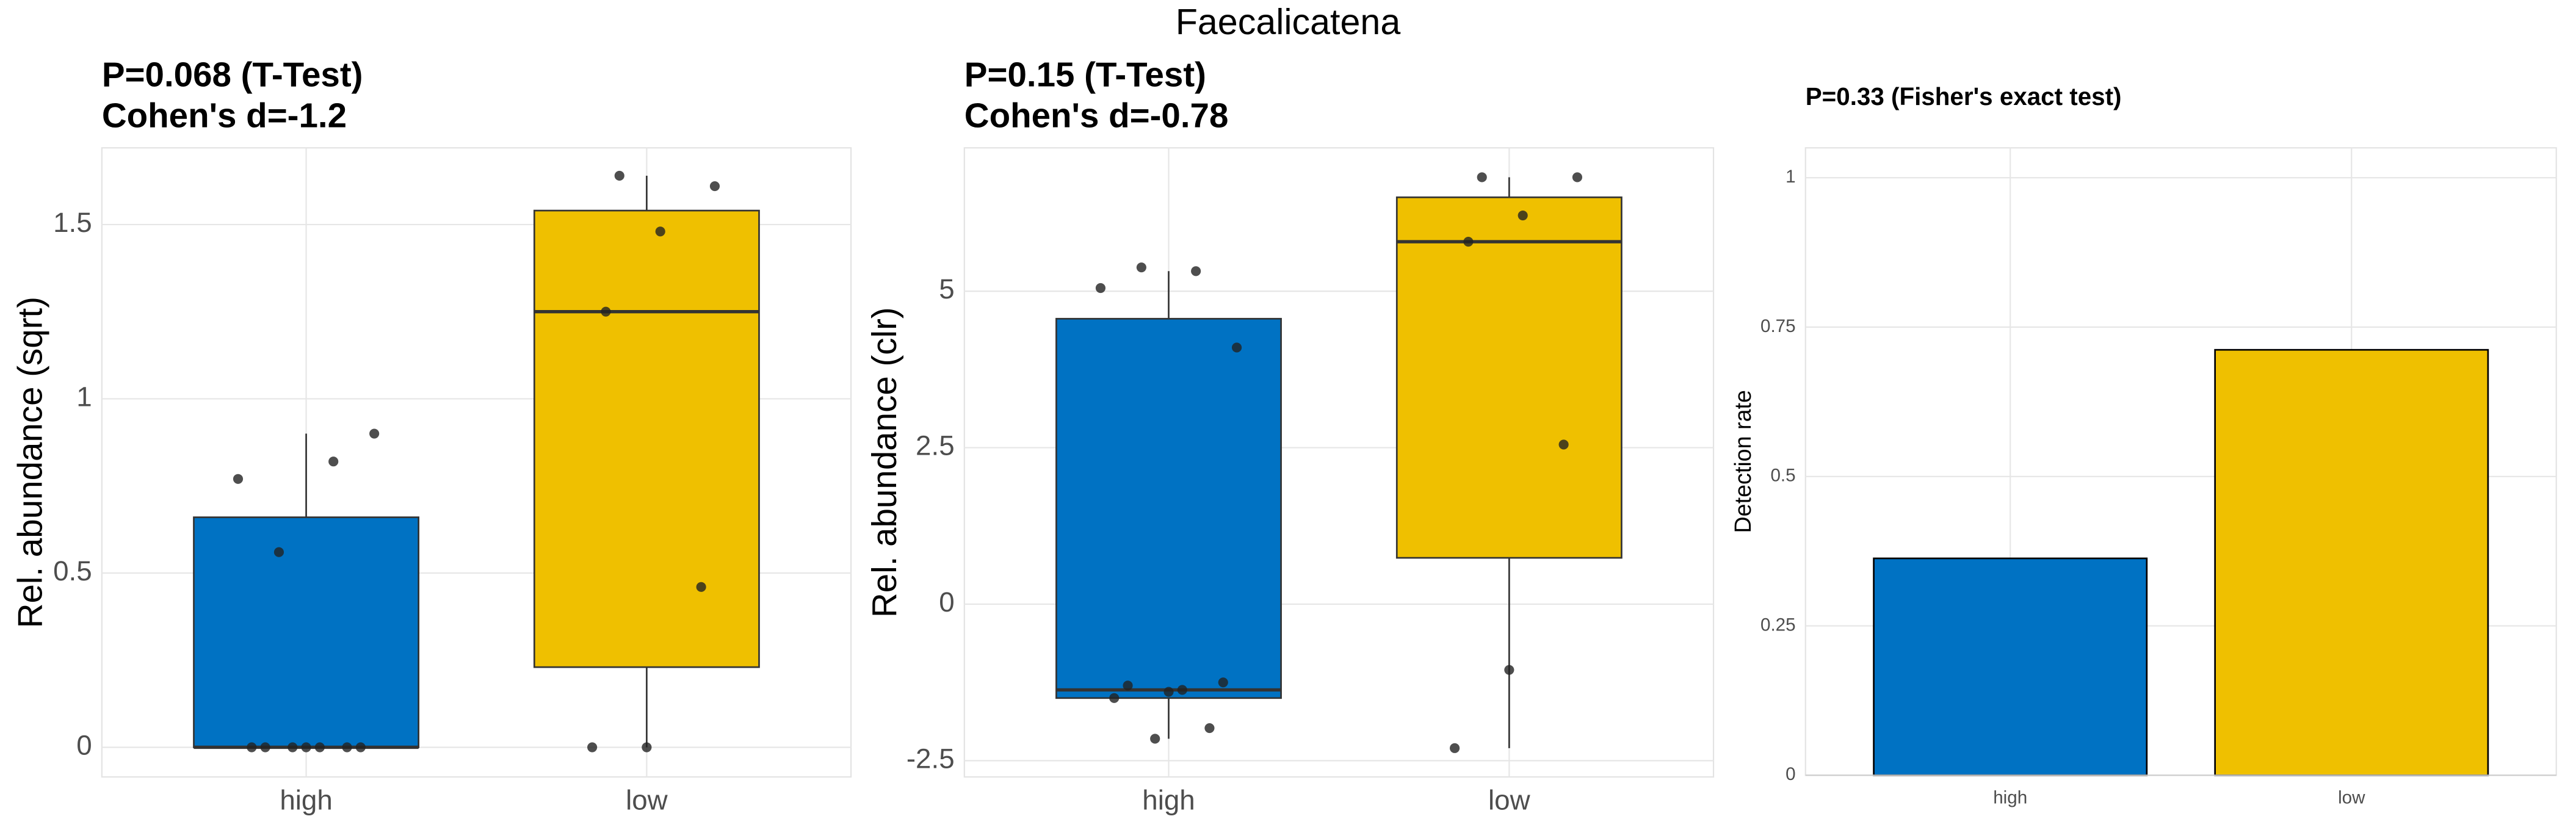 The width and height of the screenshot is (2576, 830). Describe the element at coordinates (1964, 96) in the screenshot. I see `panel-title: P=0.33 (Fisher's exact test)` at that location.